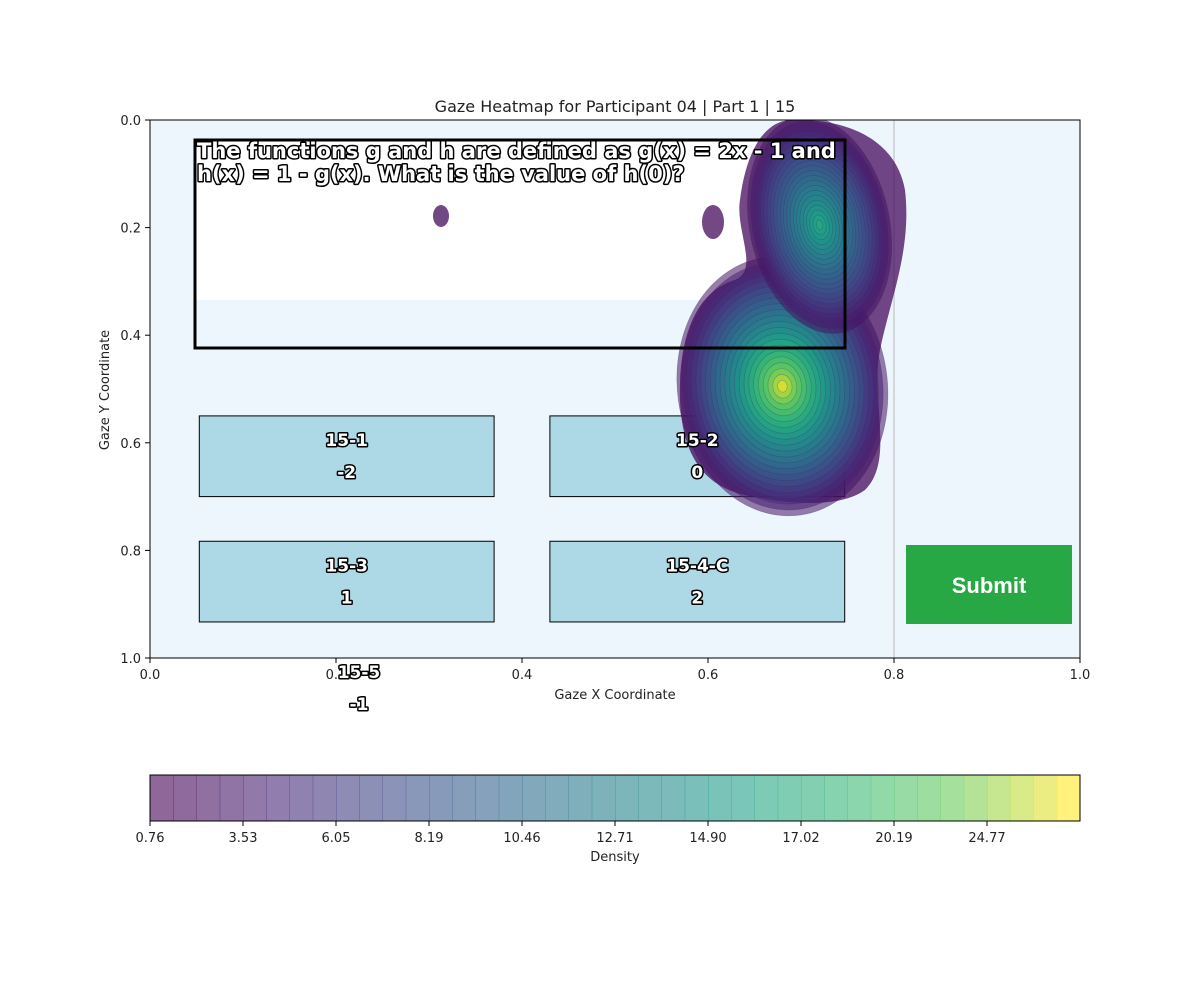 The height and width of the screenshot is (1000, 1200). What do you see at coordinates (615, 670) in the screenshot?
I see `x-axis: 0.0 0.2 0.4 0.6 0.8 1.0` at bounding box center [615, 670].